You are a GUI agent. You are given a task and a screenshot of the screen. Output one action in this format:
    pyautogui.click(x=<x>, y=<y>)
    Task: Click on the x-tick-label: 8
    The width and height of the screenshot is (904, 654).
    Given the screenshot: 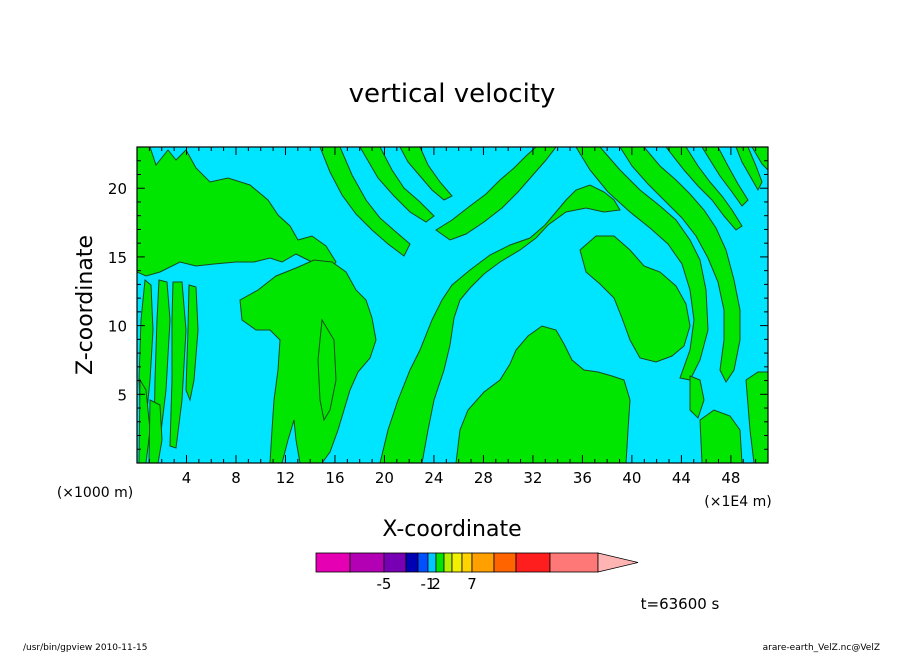 What is the action you would take?
    pyautogui.click(x=236, y=478)
    